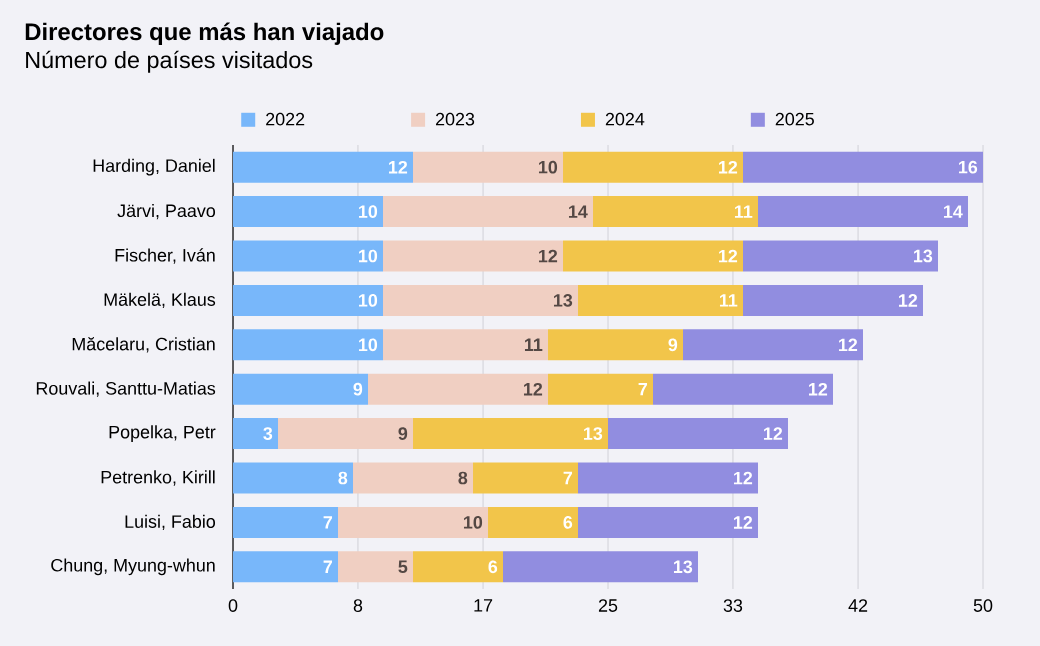  Describe the element at coordinates (160, 300) in the screenshot. I see `y-tick-label: Mäkelä, Klaus` at that location.